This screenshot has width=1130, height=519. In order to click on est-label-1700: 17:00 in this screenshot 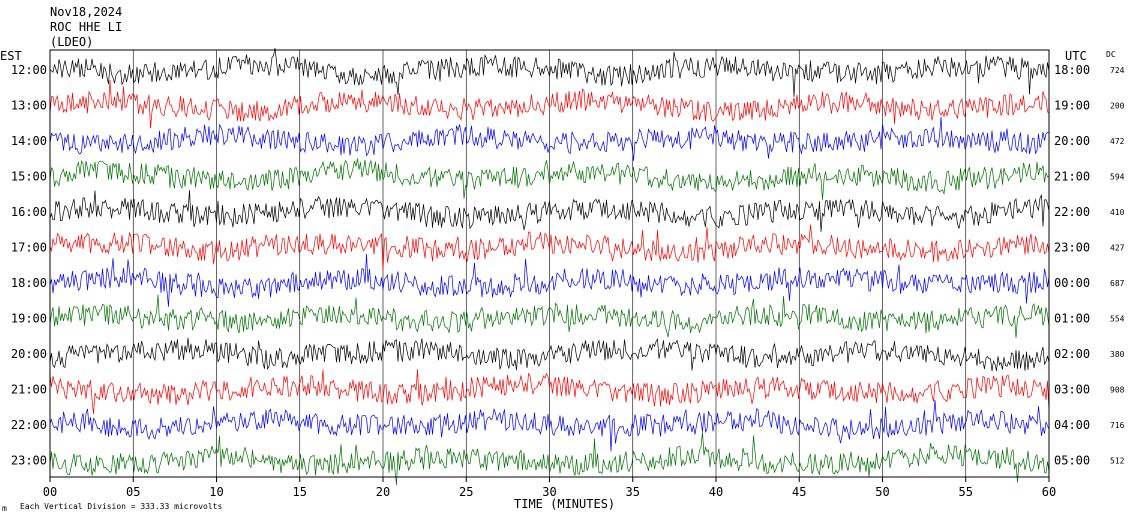, I will do `click(29, 248)`.